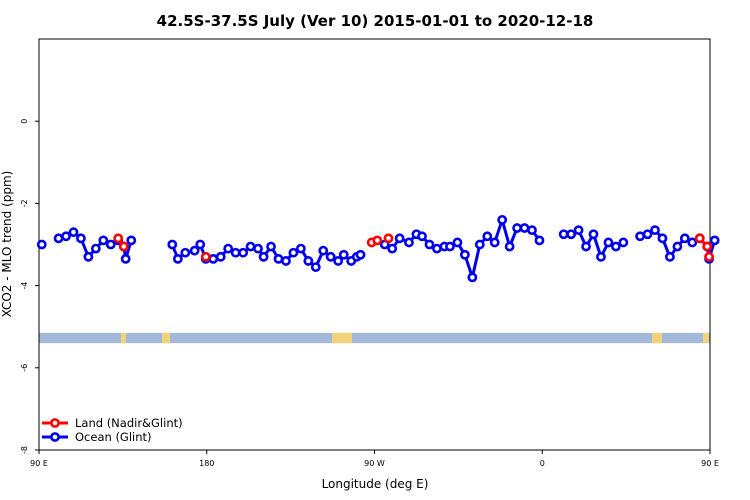 The image size is (750, 500). Describe the element at coordinates (24, 203) in the screenshot. I see `y-tick-label: -2` at that location.